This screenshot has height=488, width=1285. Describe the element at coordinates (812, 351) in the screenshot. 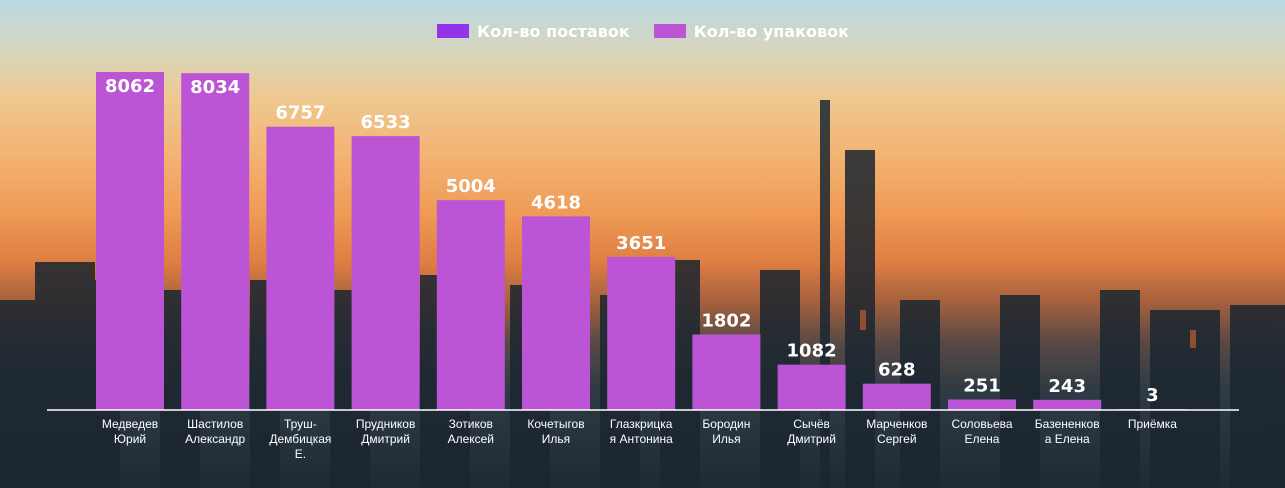

I see `bar-value-label: 1082` at that location.